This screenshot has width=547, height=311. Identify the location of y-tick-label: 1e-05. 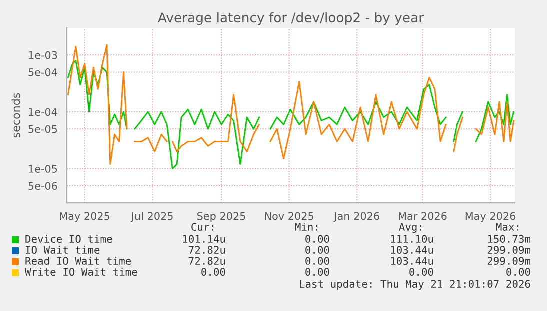
(43, 169).